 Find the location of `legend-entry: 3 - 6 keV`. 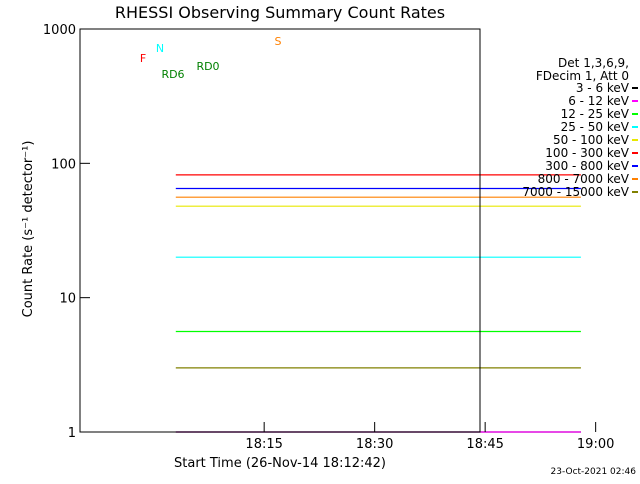

legend-entry: 3 - 6 keV is located at coordinates (603, 88).